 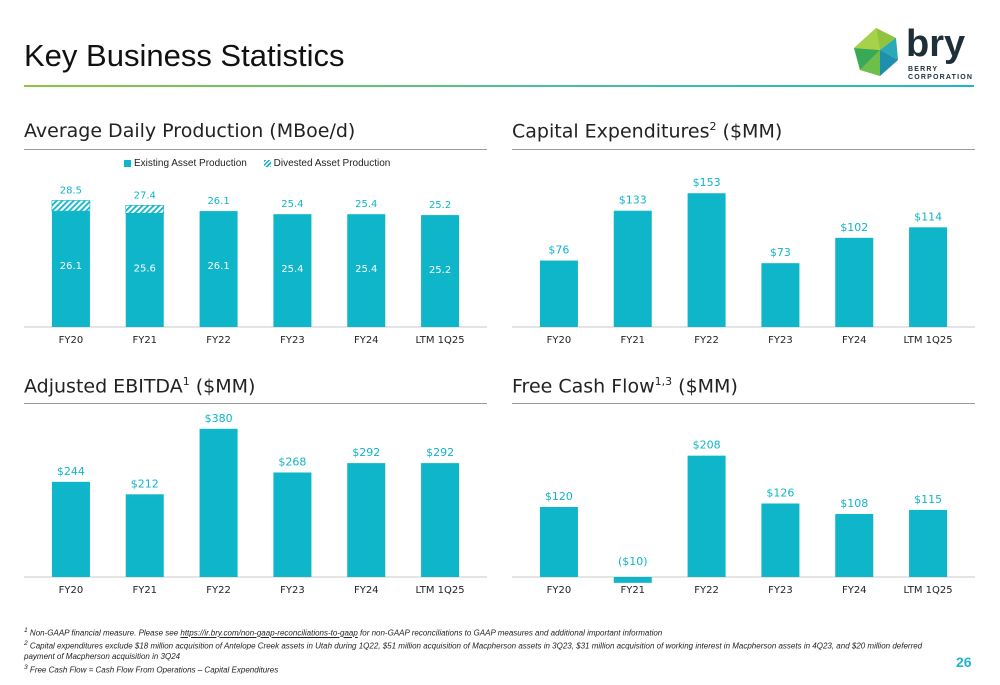 I want to click on title-divider, so click(x=499, y=86).